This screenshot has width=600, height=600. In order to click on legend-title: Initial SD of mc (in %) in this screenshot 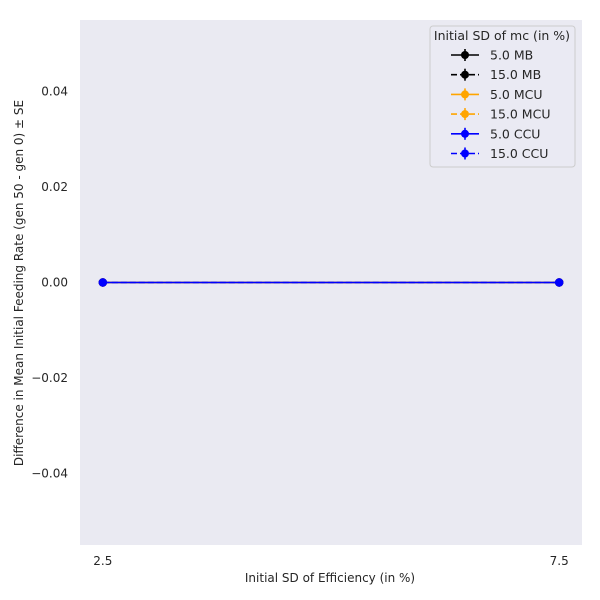, I will do `click(502, 35)`.